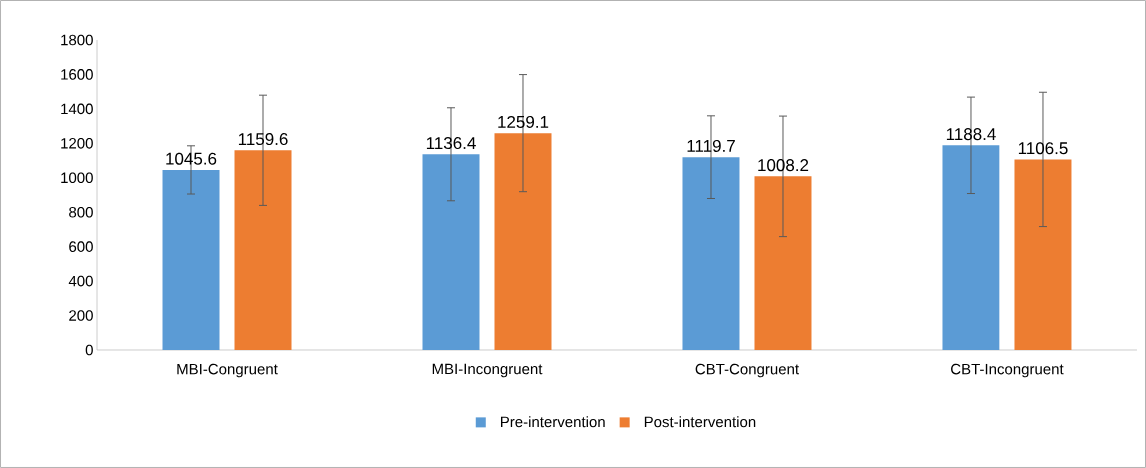 This screenshot has height=468, width=1146. Describe the element at coordinates (263, 139) in the screenshot. I see `data-label: 1159.6` at that location.